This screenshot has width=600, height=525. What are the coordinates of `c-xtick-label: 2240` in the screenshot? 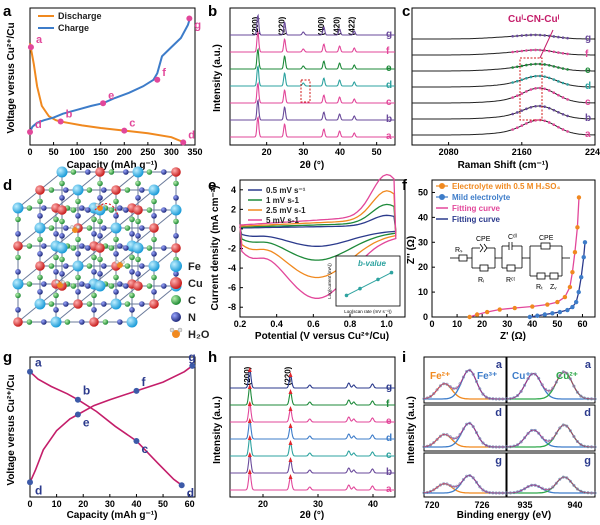 It's located at (592, 152).